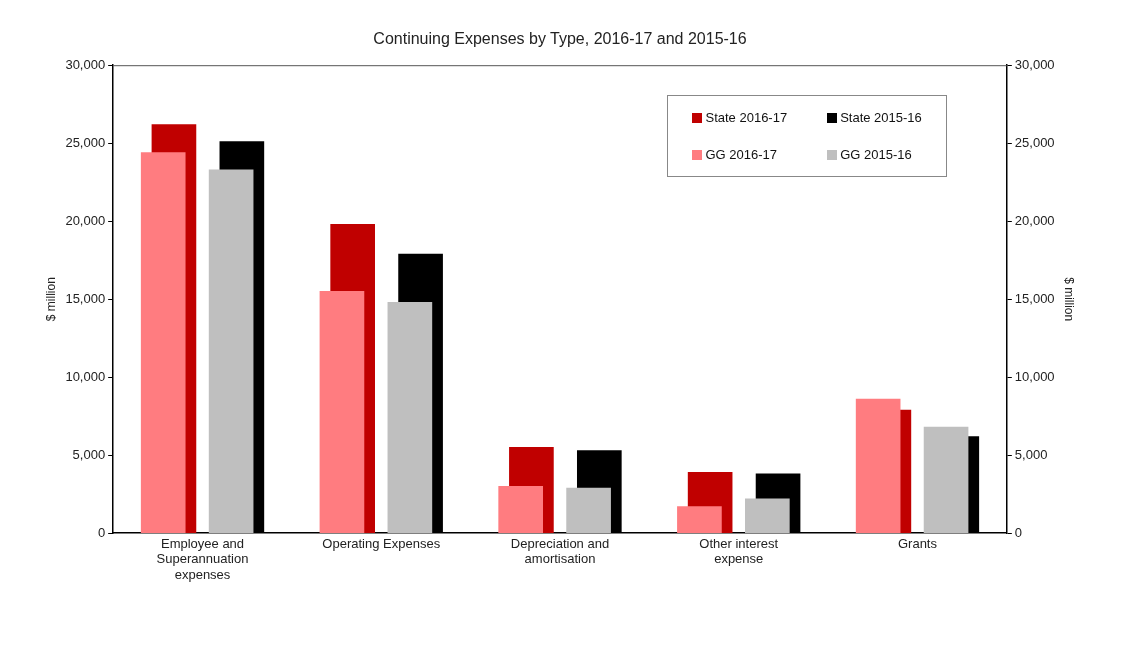 This screenshot has width=1130, height=646. What do you see at coordinates (1034, 298) in the screenshot?
I see `y2-tick-label: 15,000` at bounding box center [1034, 298].